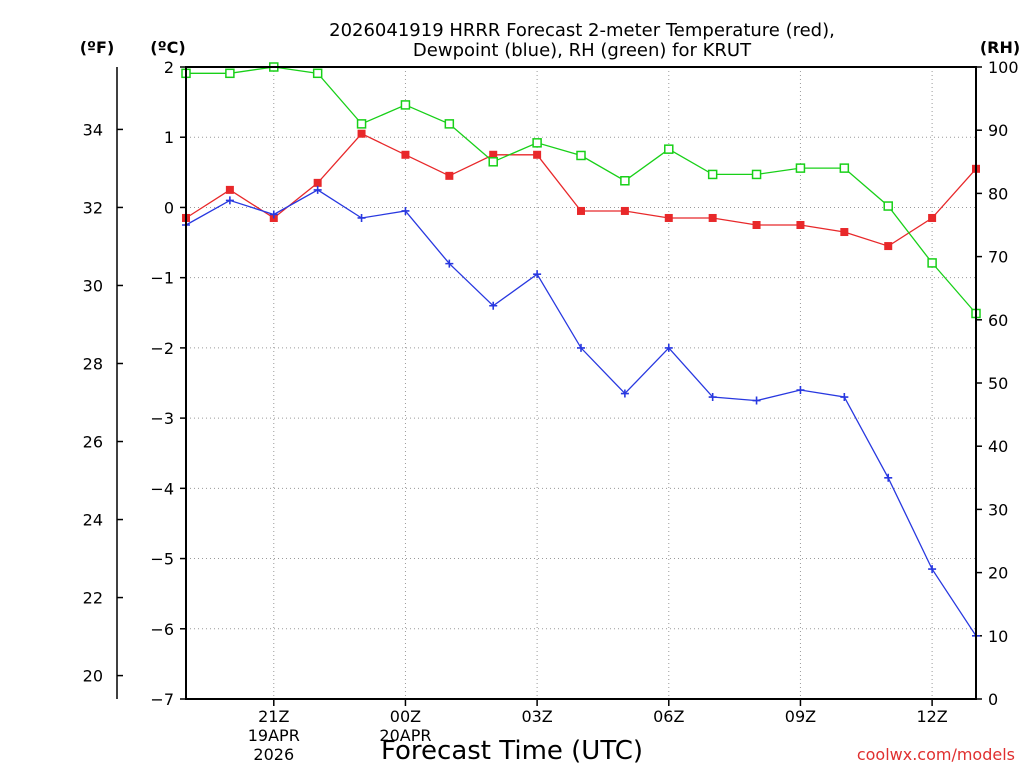 This screenshot has height=768, width=1024. I want to click on celsius-tick-label: −1, so click(162, 278).